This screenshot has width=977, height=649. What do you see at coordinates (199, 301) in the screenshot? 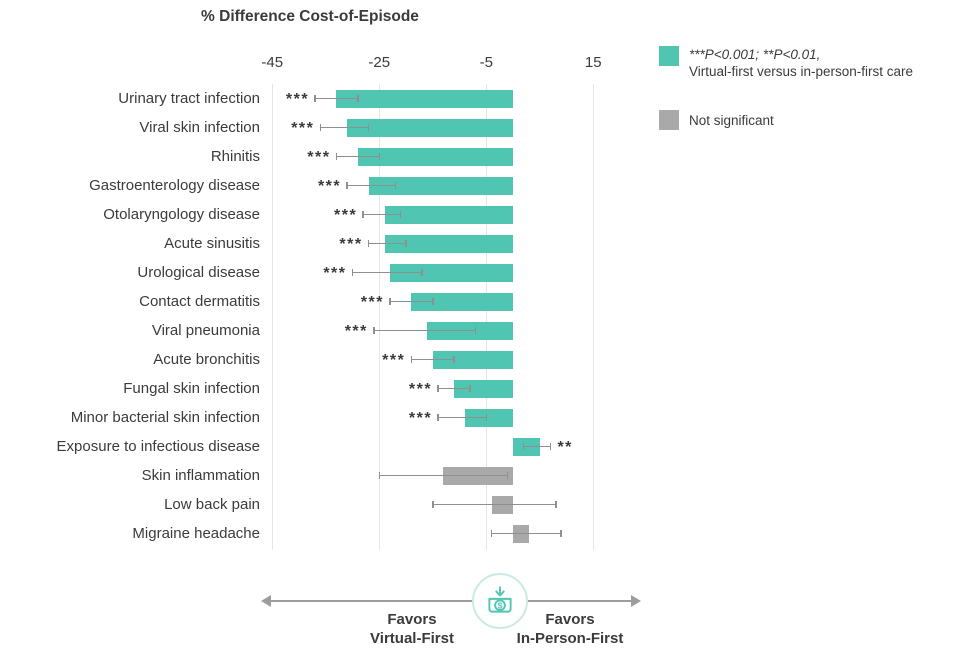
I see `category-label: Contact dermatitis` at bounding box center [199, 301].